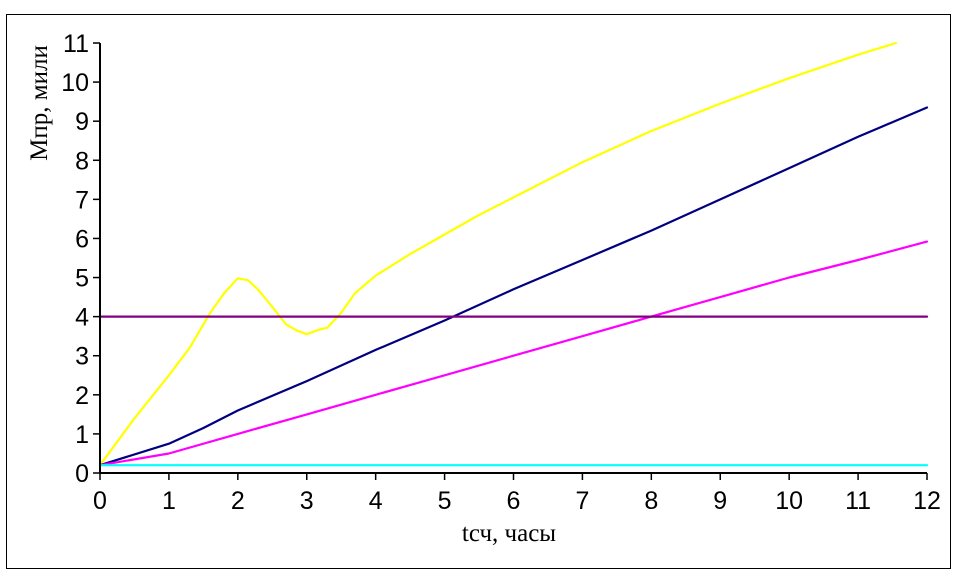  Describe the element at coordinates (82, 200) in the screenshot. I see `y-tick-label: 7` at that location.